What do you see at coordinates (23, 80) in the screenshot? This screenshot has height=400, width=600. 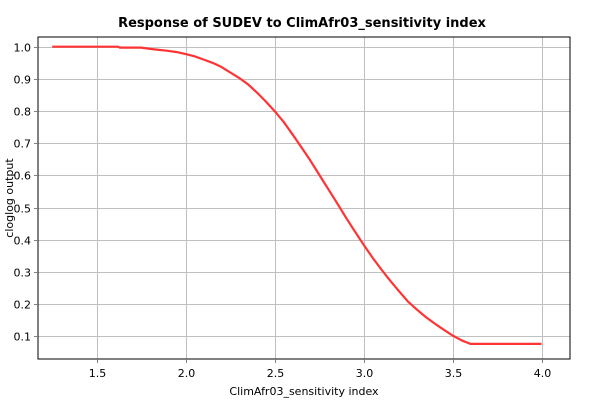 I see `y-tick-label: 0.9` at bounding box center [23, 80].